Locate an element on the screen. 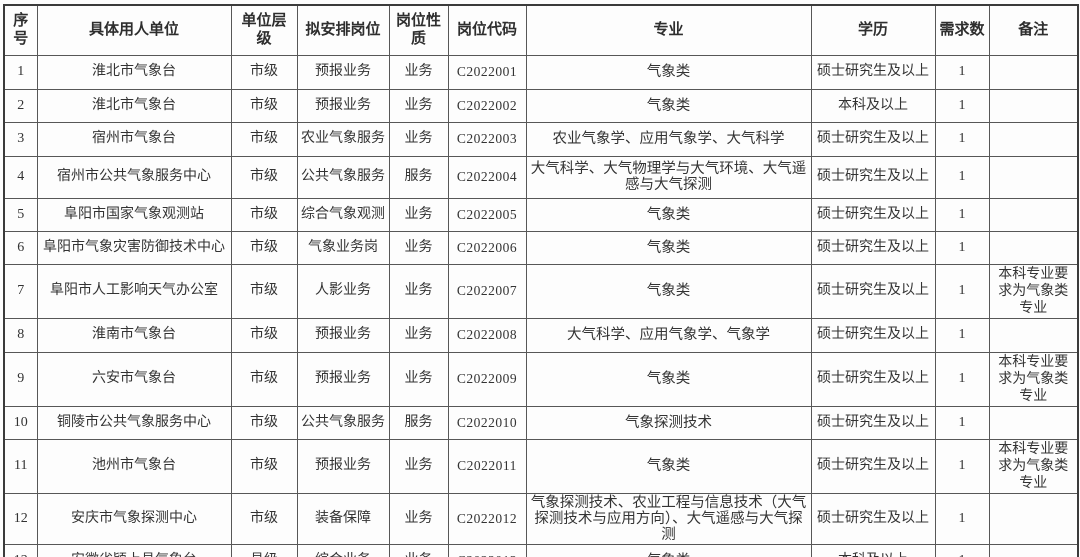 This screenshot has height=557, width=1080. cell-post-code: C2022009 is located at coordinates (487, 379).